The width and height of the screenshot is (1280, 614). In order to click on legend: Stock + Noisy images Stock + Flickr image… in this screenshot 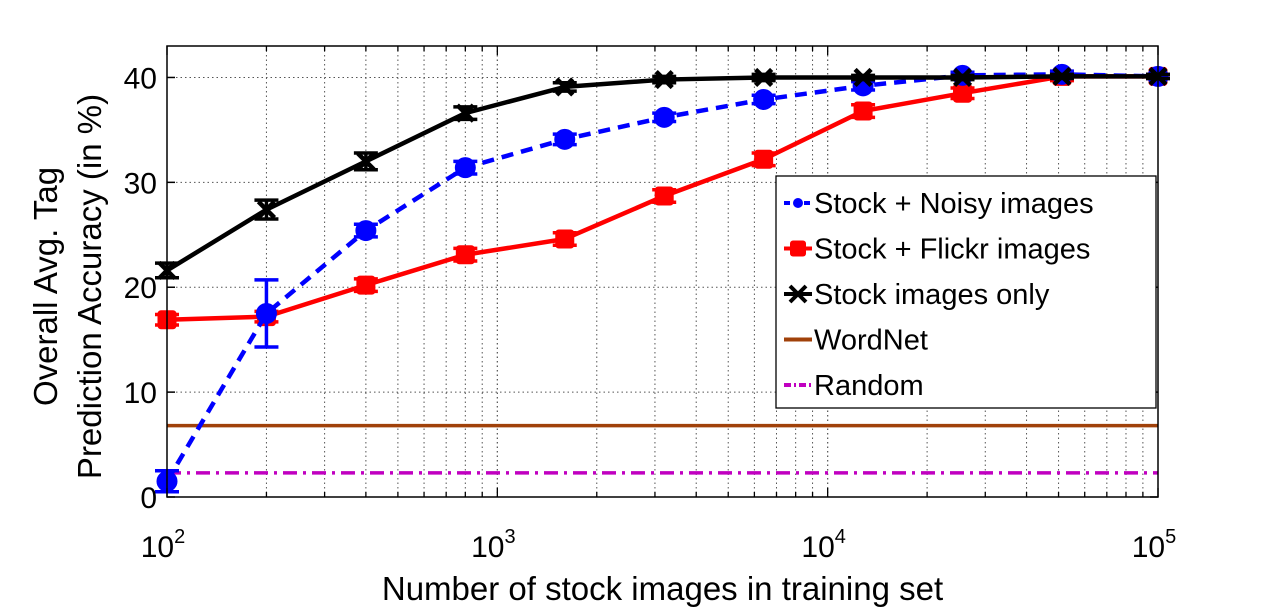, I will do `click(966, 292)`.